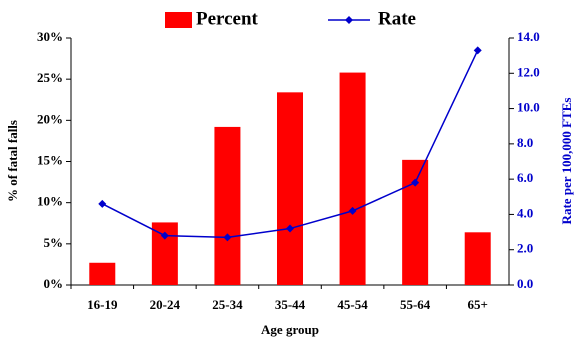  I want to click on legend-swatch, so click(178, 20).